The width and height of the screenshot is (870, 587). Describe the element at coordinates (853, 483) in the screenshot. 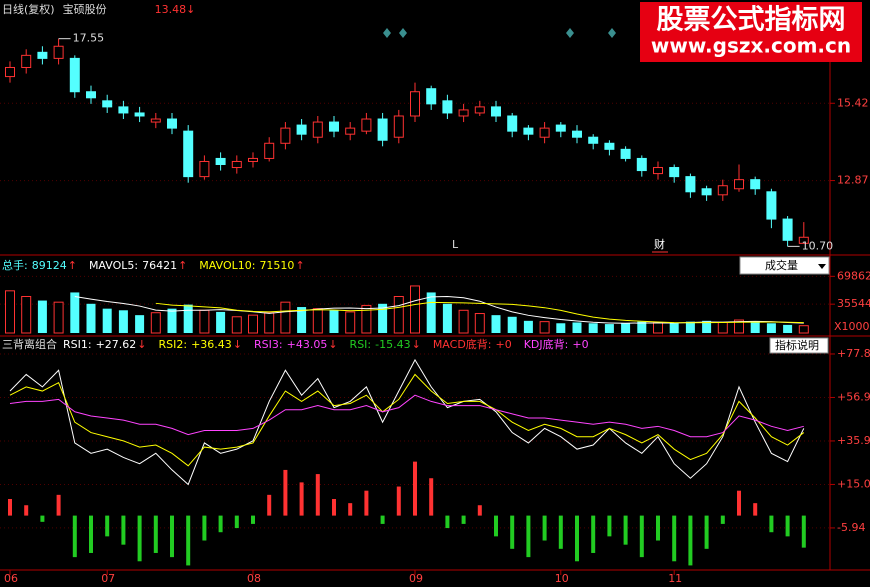

I see `y-tick-label: +15.01` at that location.